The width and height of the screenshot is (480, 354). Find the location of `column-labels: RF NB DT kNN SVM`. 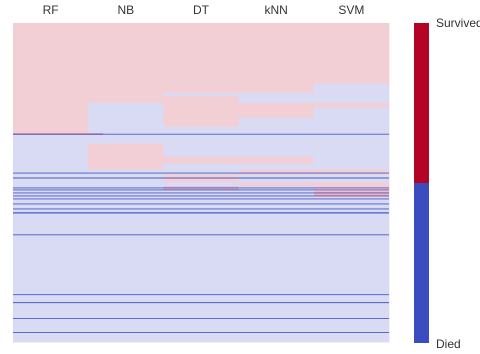

column-labels: RF NB DT kNN SVM is located at coordinates (204, 10).